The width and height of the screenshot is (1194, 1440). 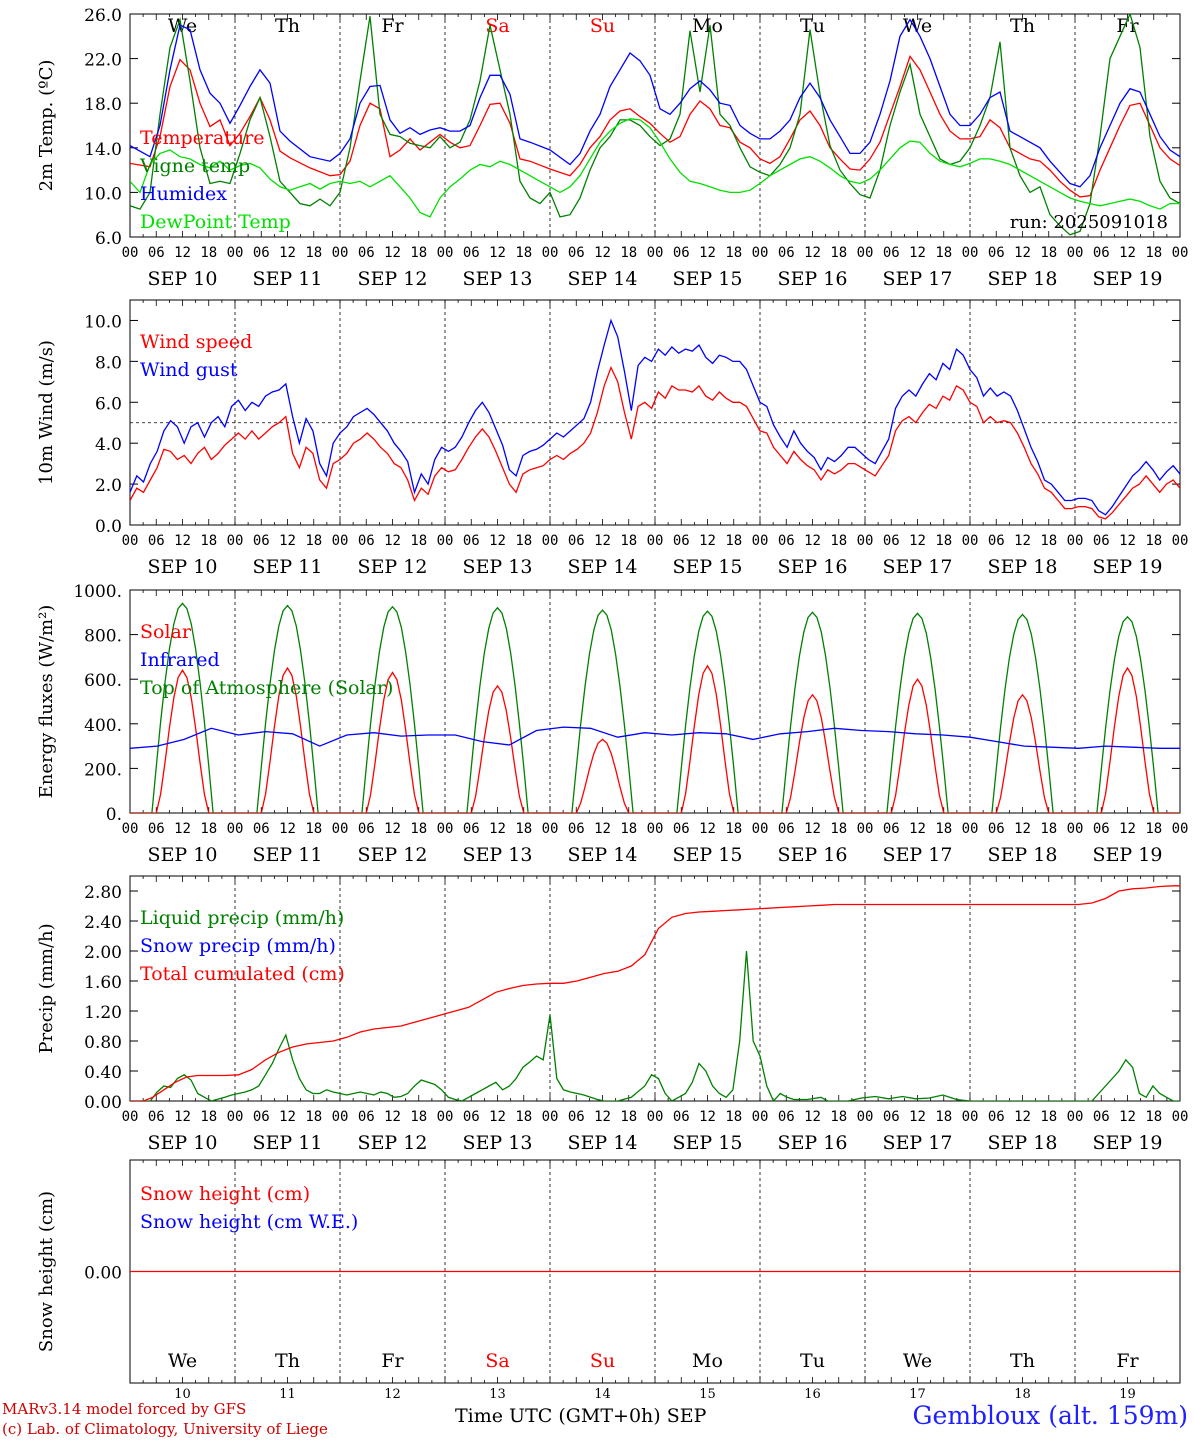 What do you see at coordinates (103, 770) in the screenshot?
I see `y-tick-label: 200.` at bounding box center [103, 770].